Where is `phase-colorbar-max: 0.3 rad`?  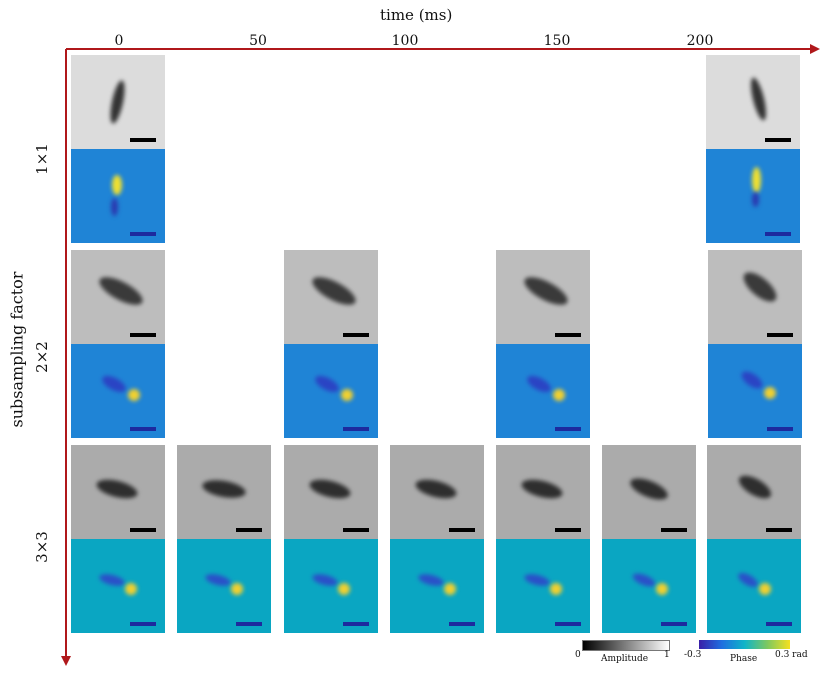
phase-colorbar-max: 0.3 rad is located at coordinates (791, 655).